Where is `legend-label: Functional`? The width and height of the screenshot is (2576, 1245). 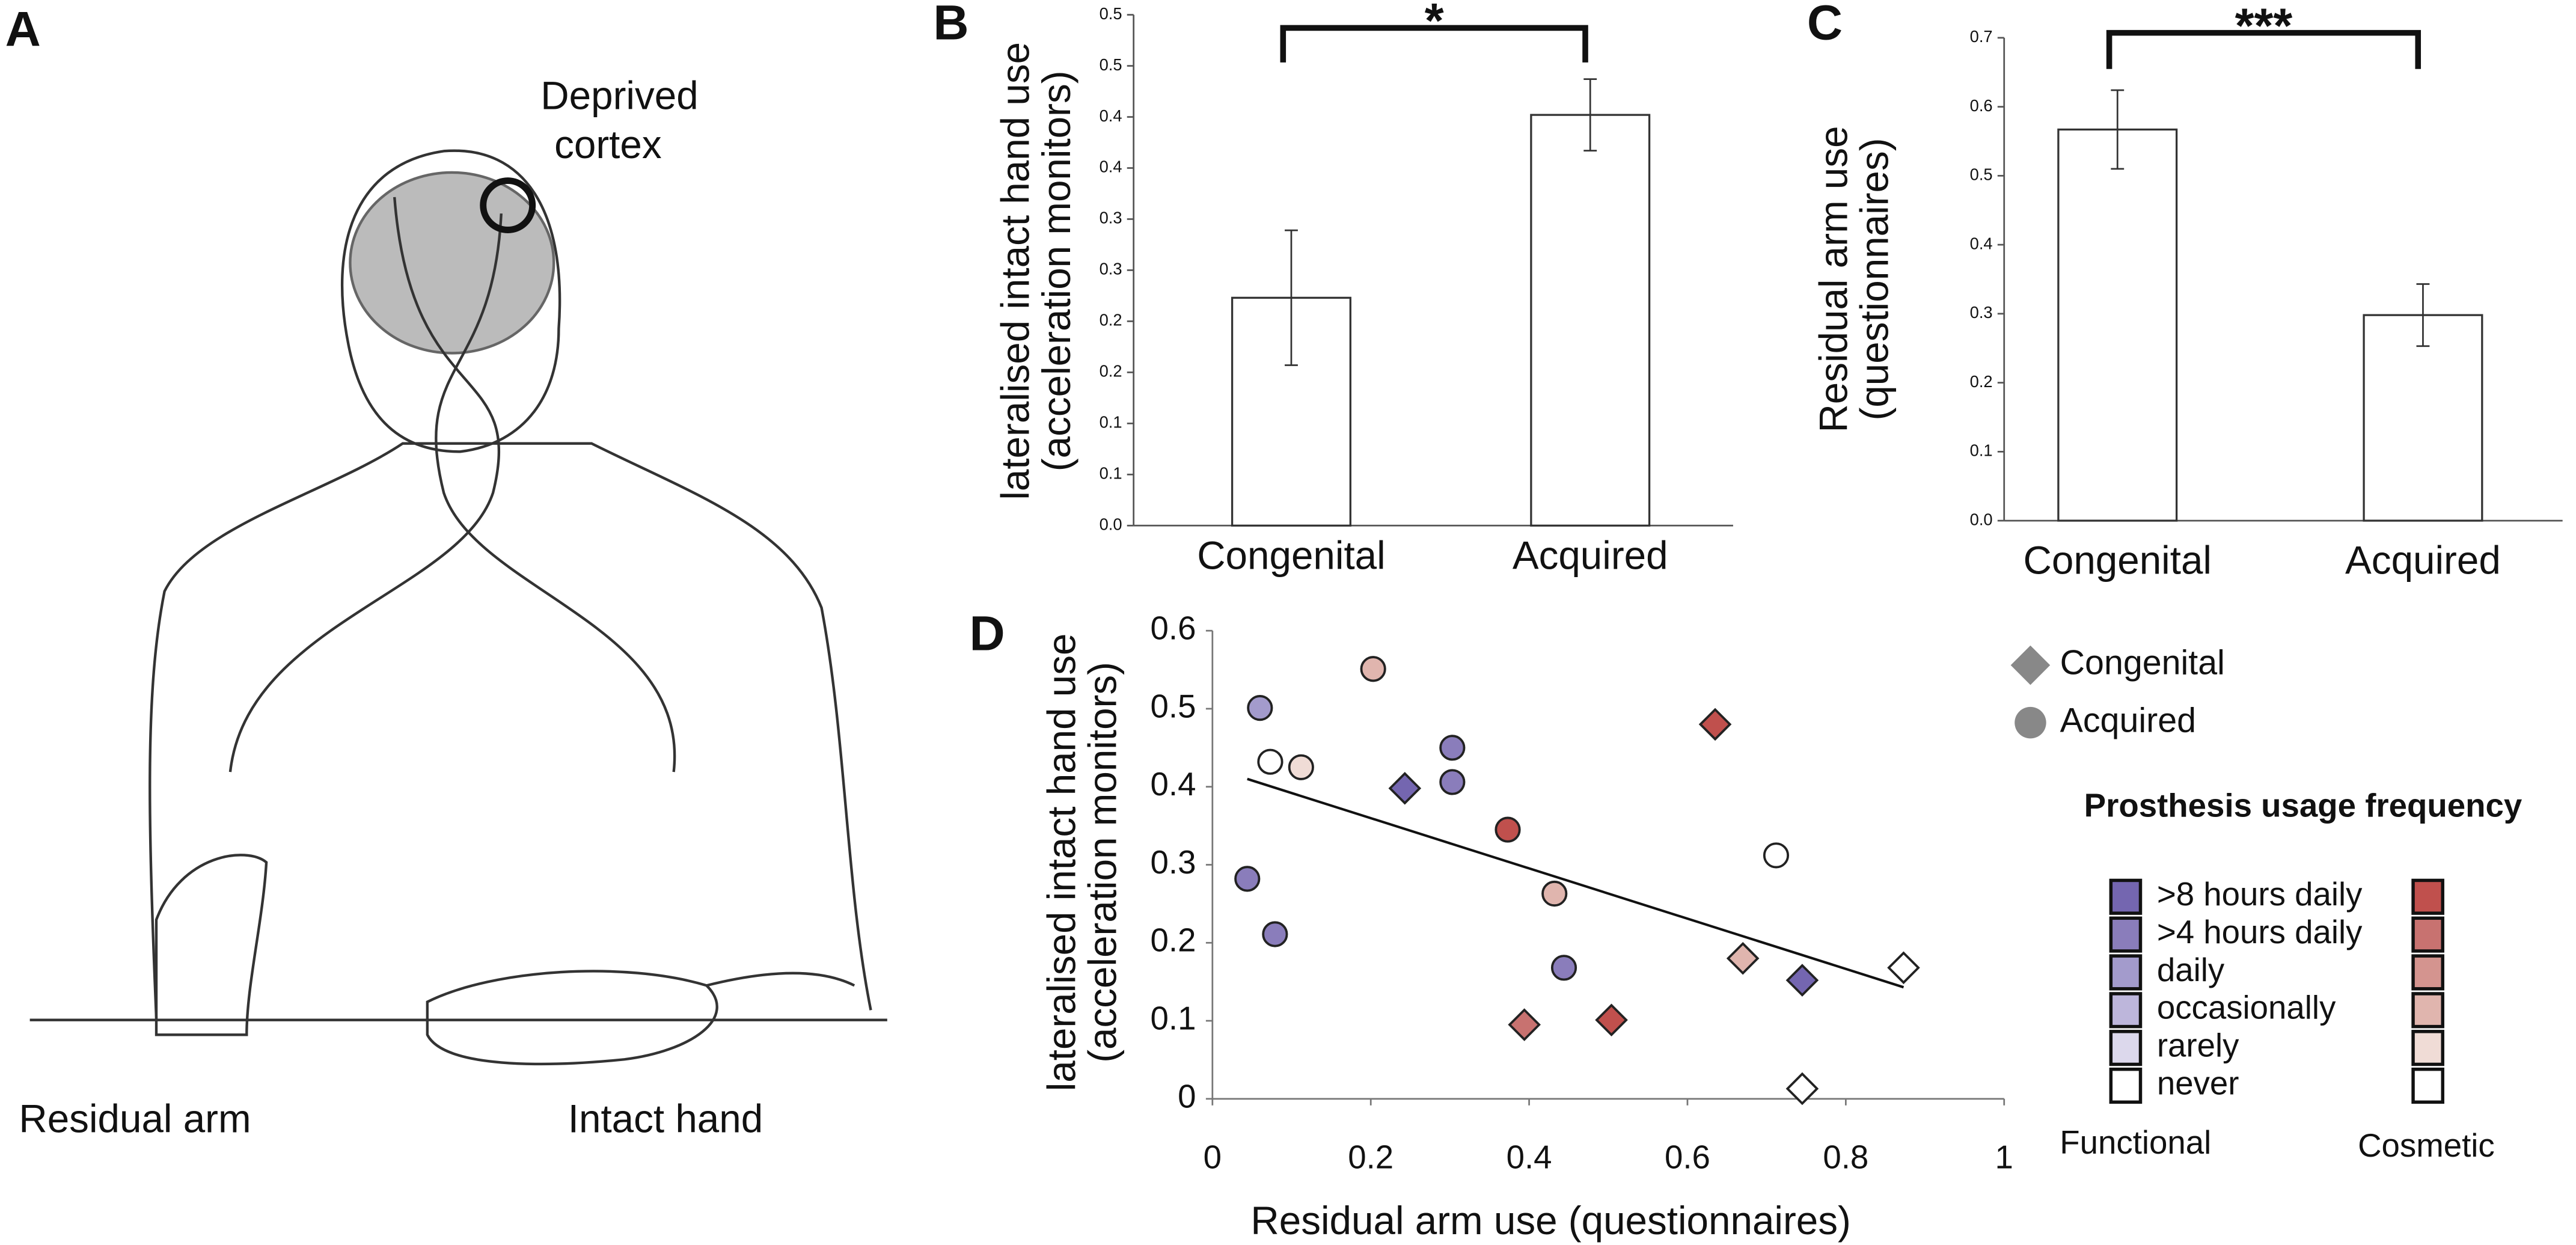
legend-label: Functional is located at coordinates (2135, 1142).